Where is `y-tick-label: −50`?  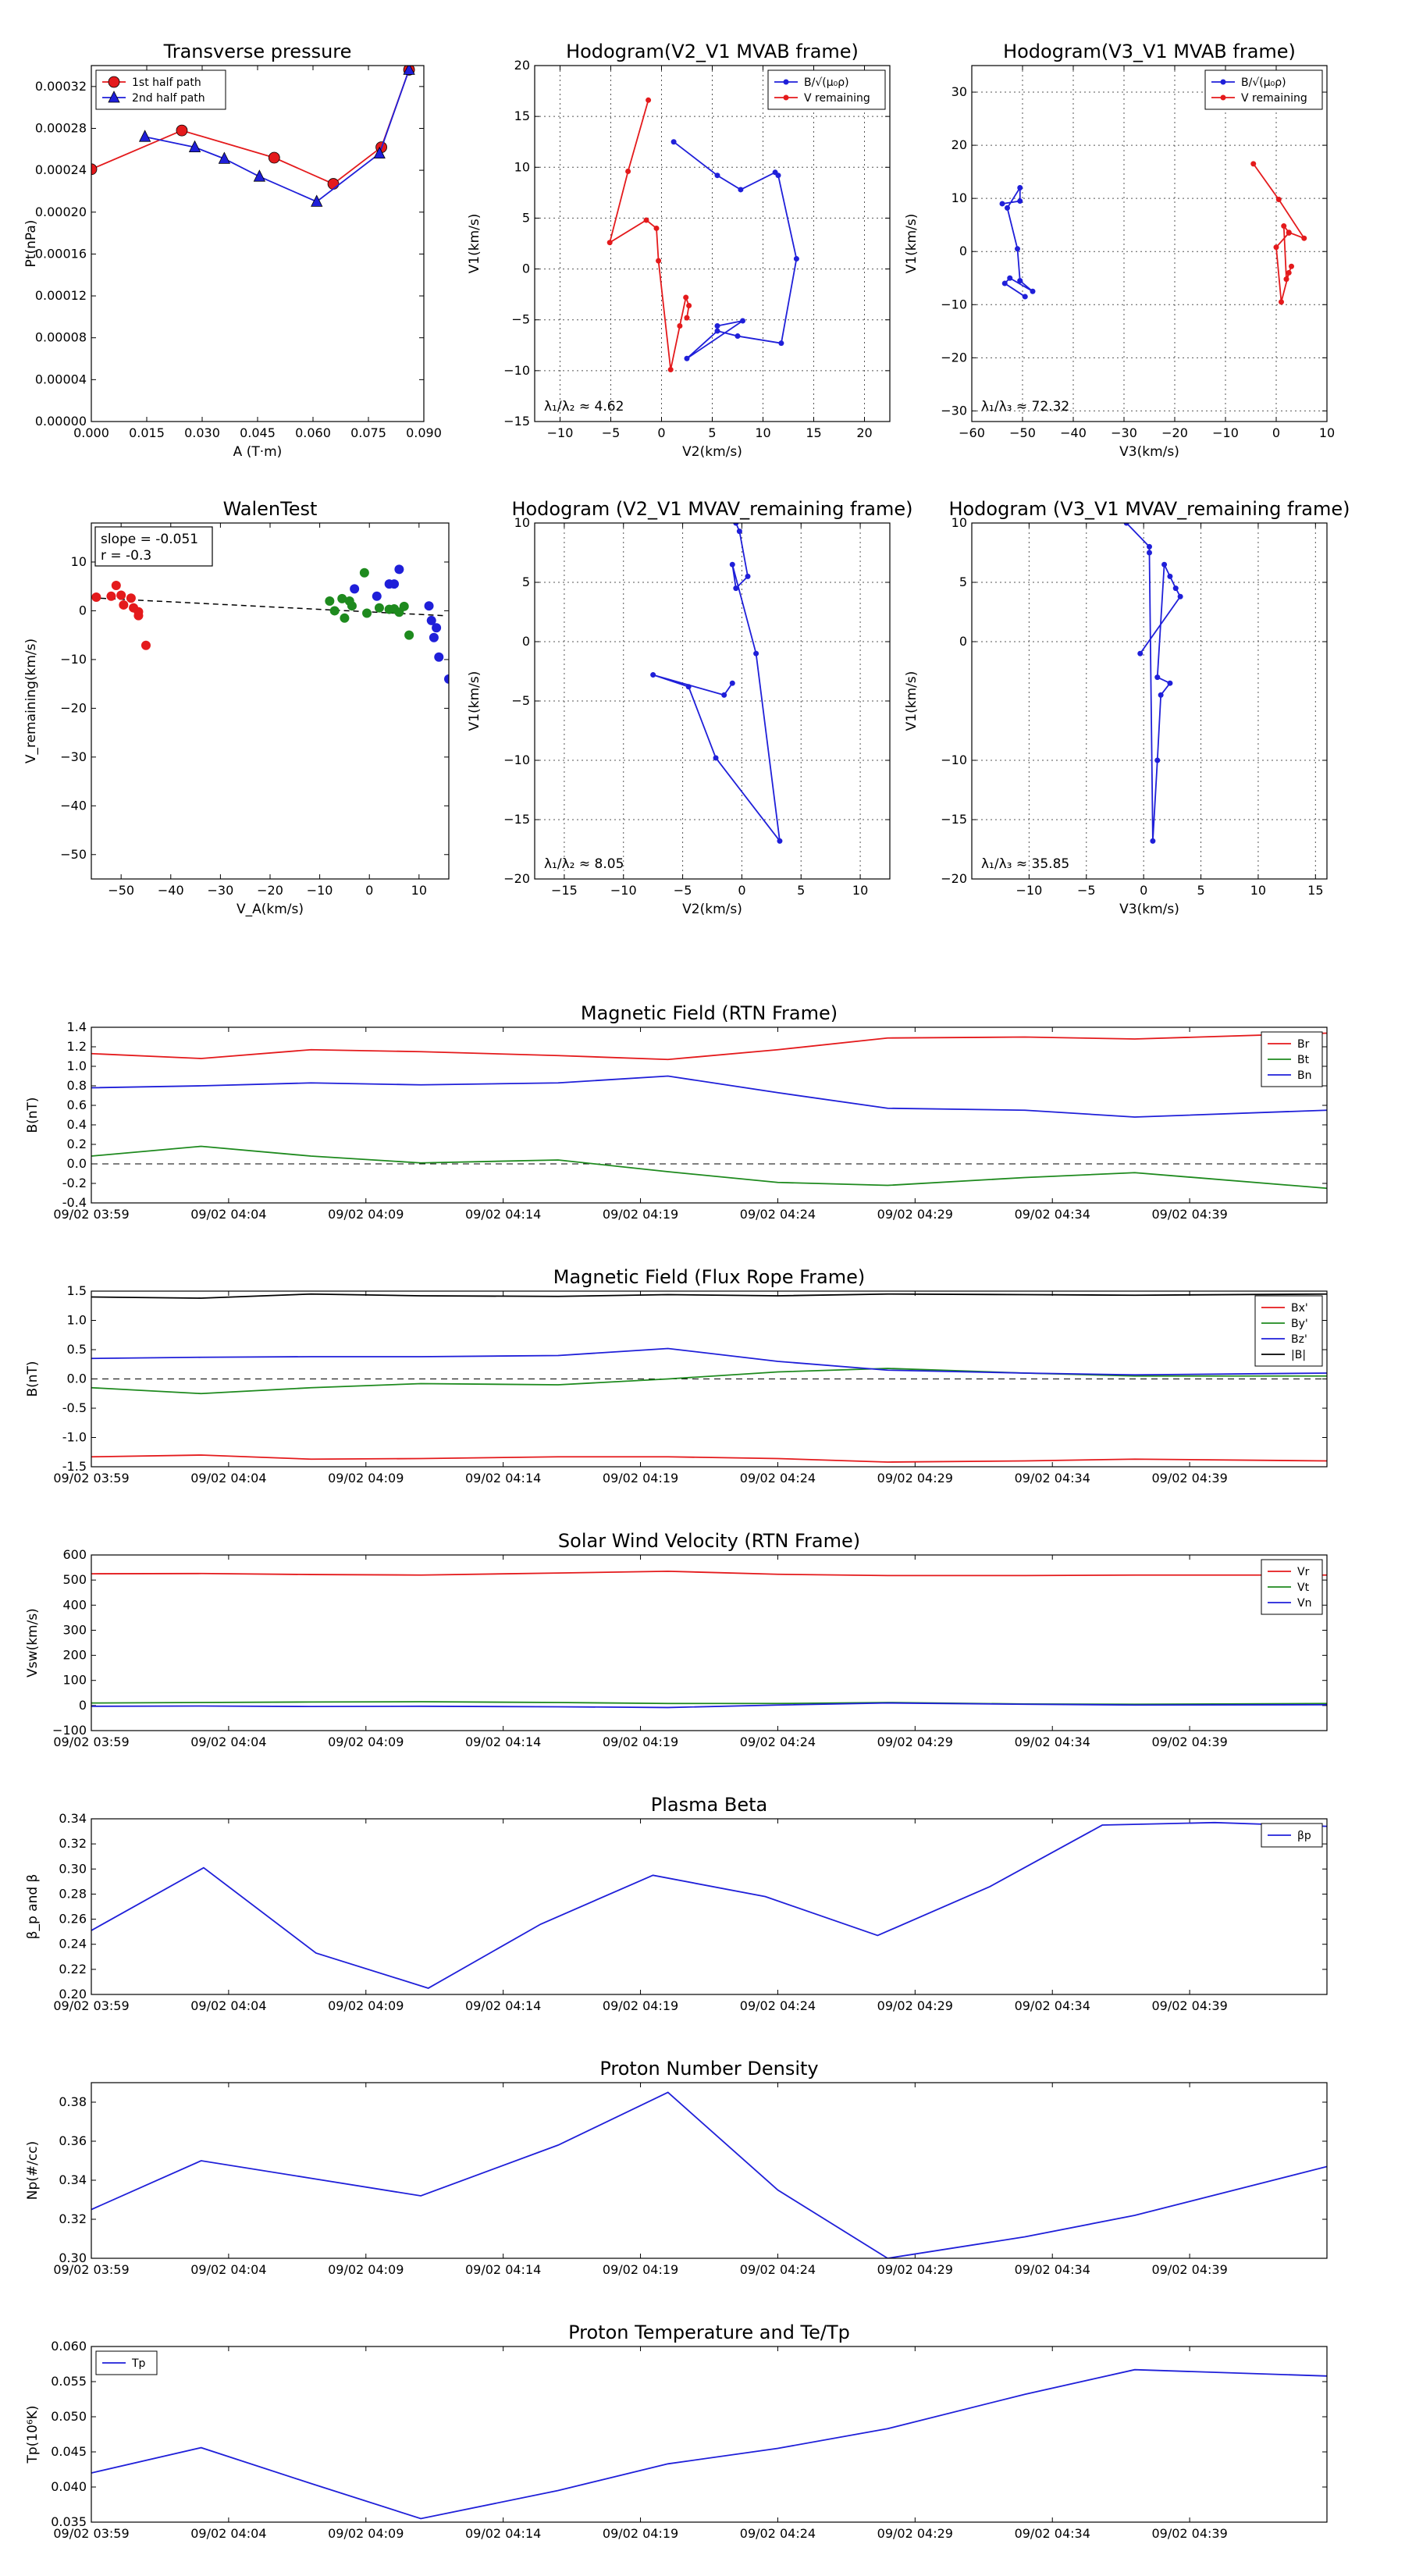 y-tick-label: −50 is located at coordinates (73, 854).